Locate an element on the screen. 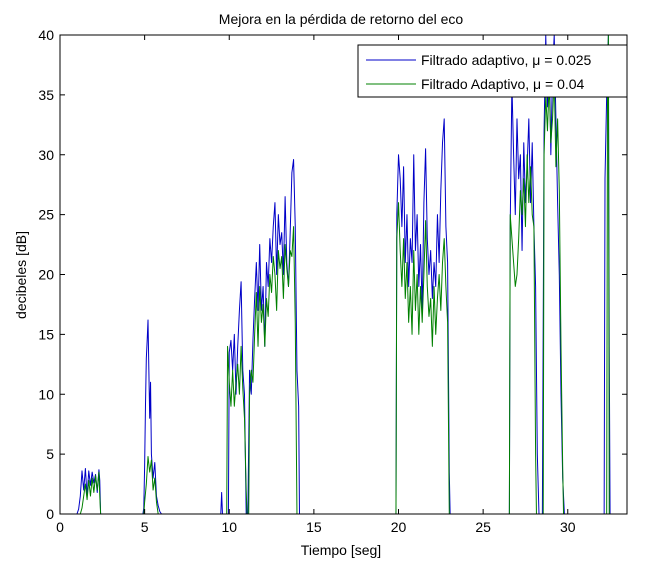 This screenshot has height=568, width=656. y-tick-label: 25 is located at coordinates (46, 215).